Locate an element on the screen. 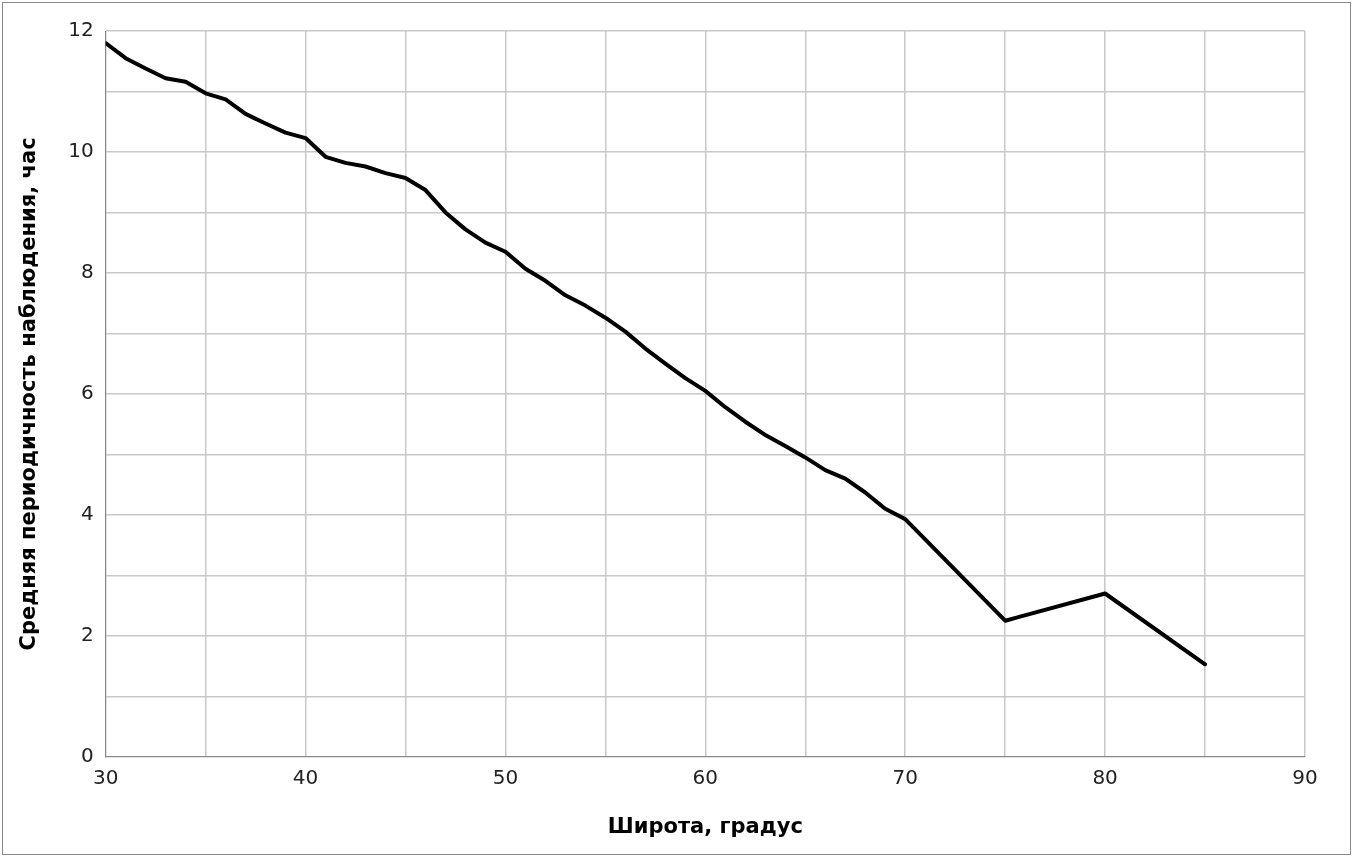 The image size is (1353, 857). x-axis-title: Широта, градус is located at coordinates (705, 825).